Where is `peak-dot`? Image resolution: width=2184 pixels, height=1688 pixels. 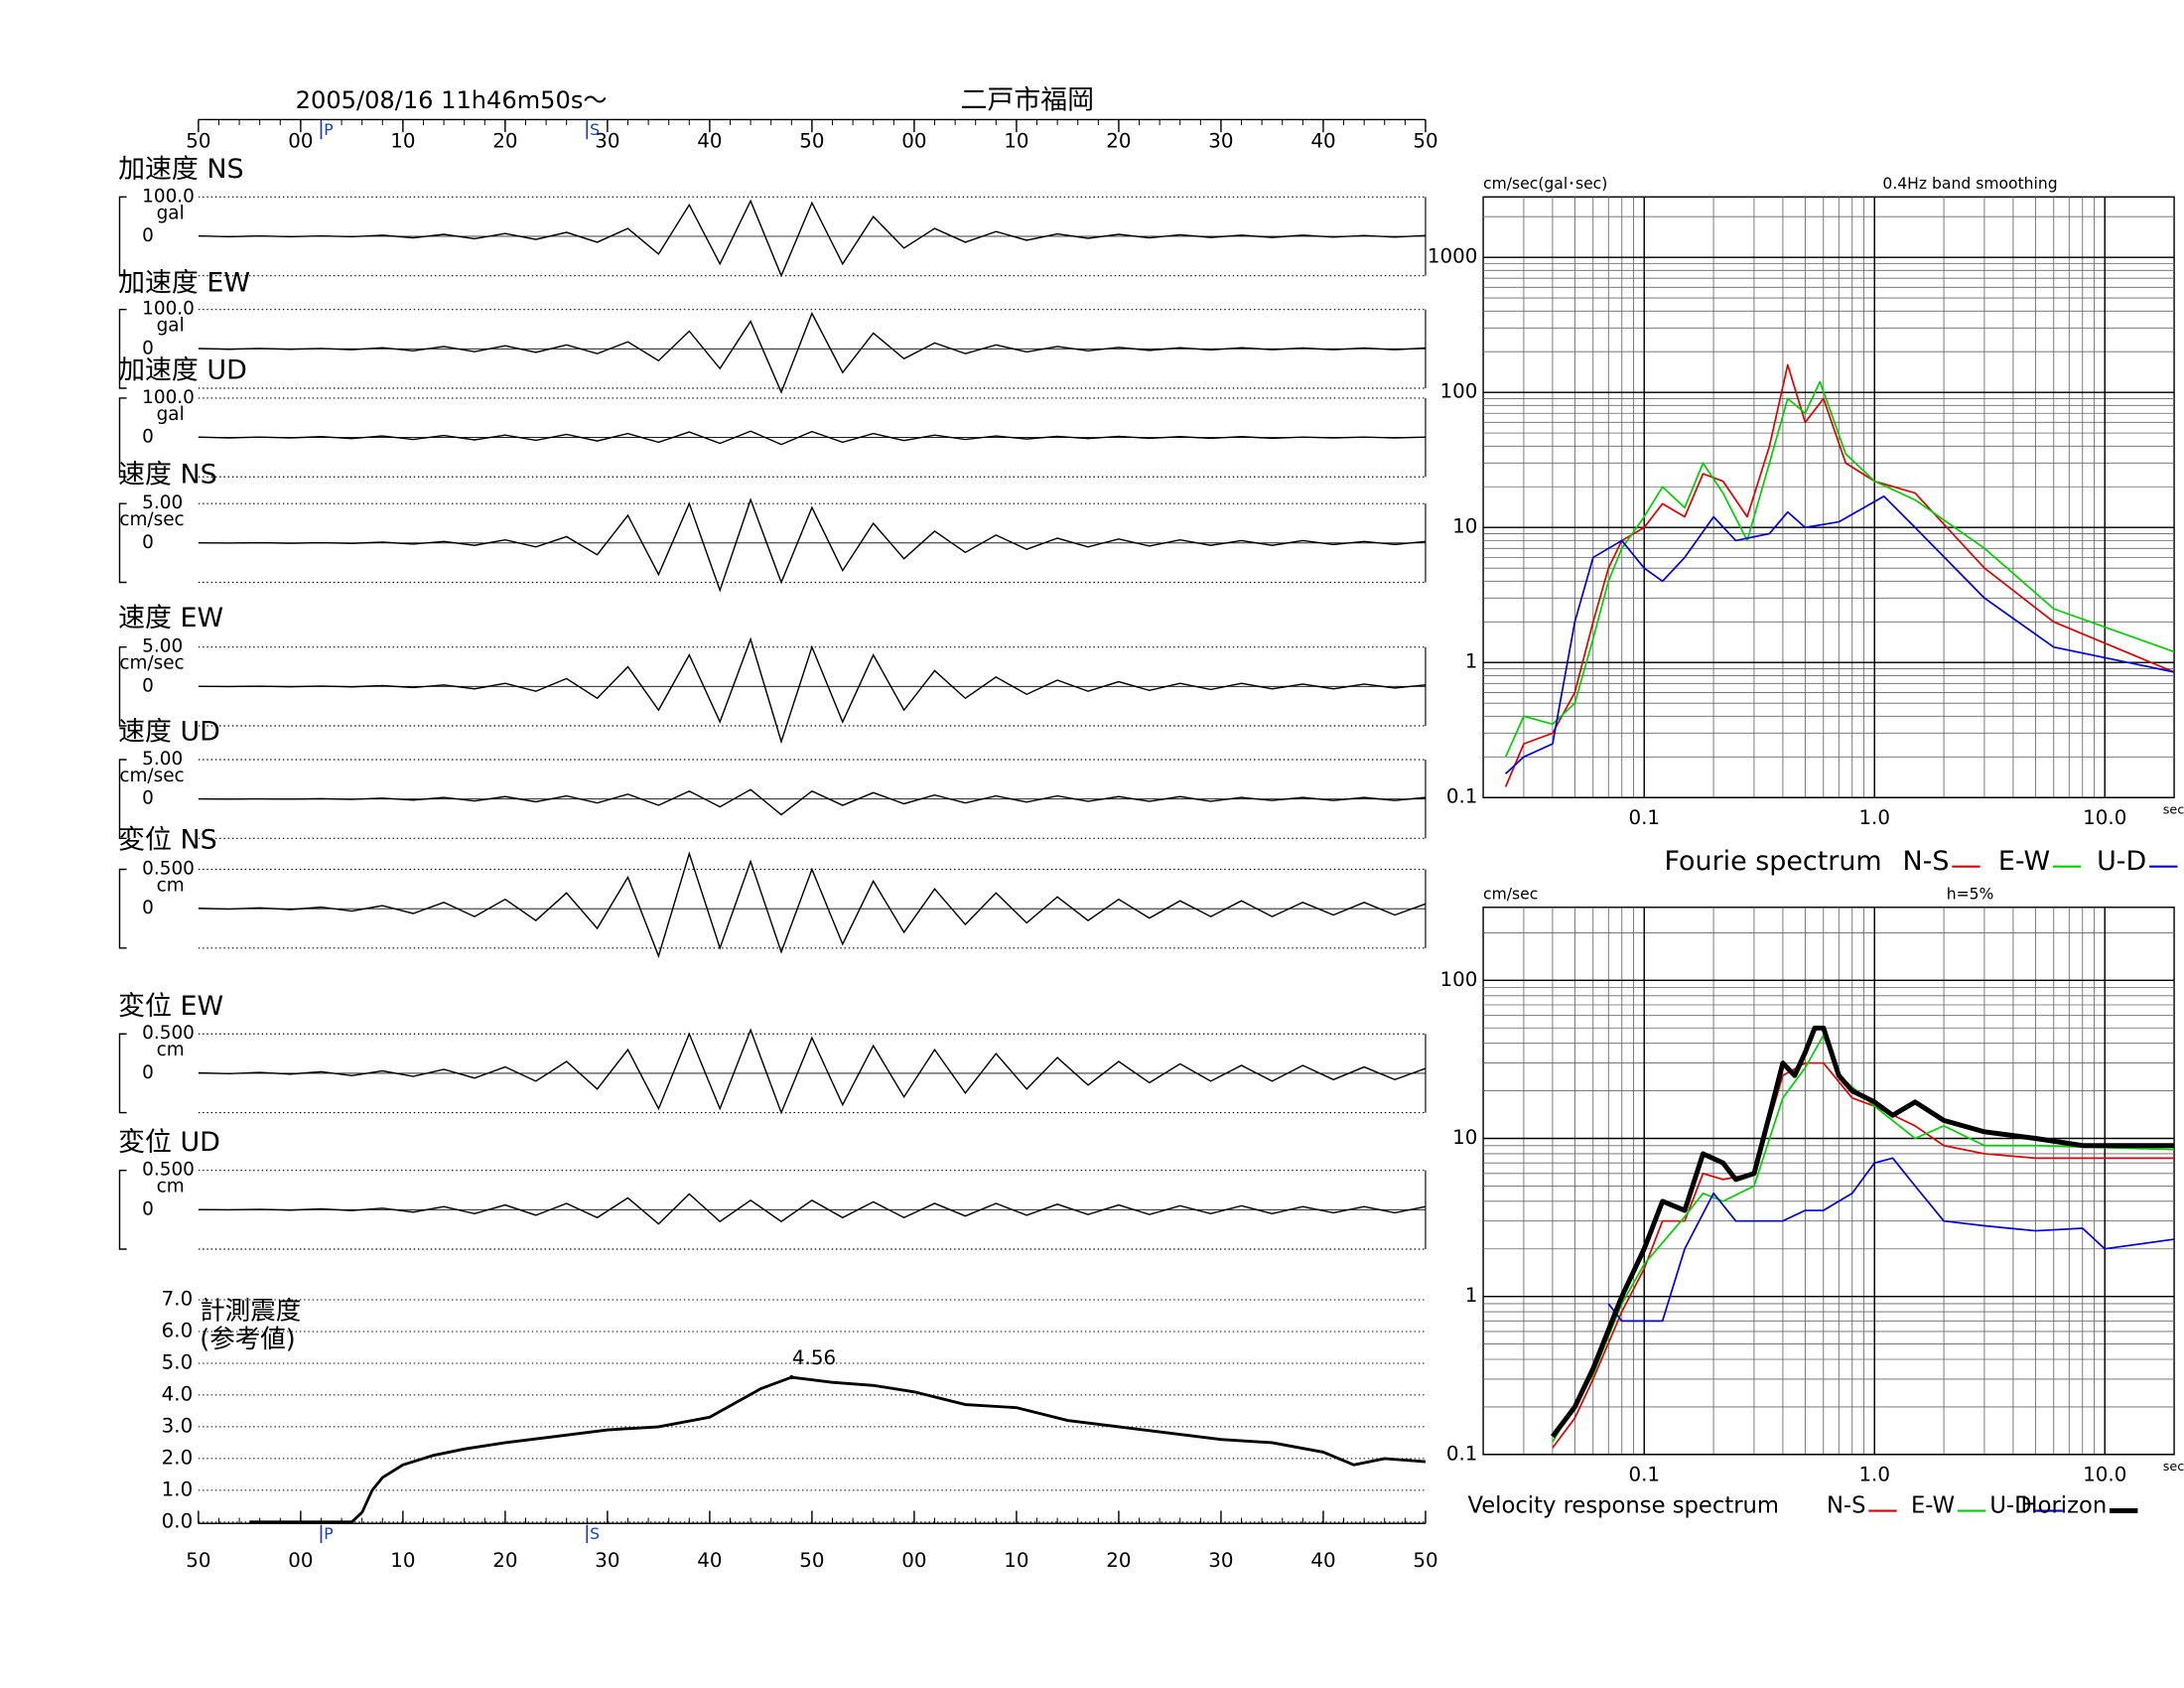 peak-dot is located at coordinates (791, 1377).